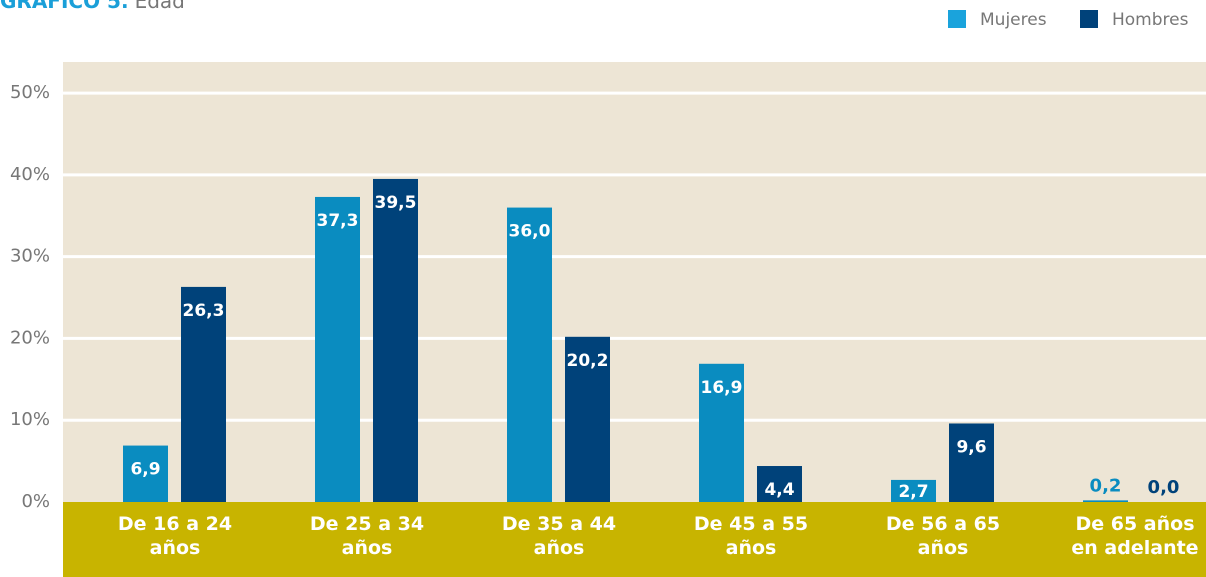  Describe the element at coordinates (367, 536) in the screenshot. I see `x-tick-label: De 25 a 34 años` at that location.